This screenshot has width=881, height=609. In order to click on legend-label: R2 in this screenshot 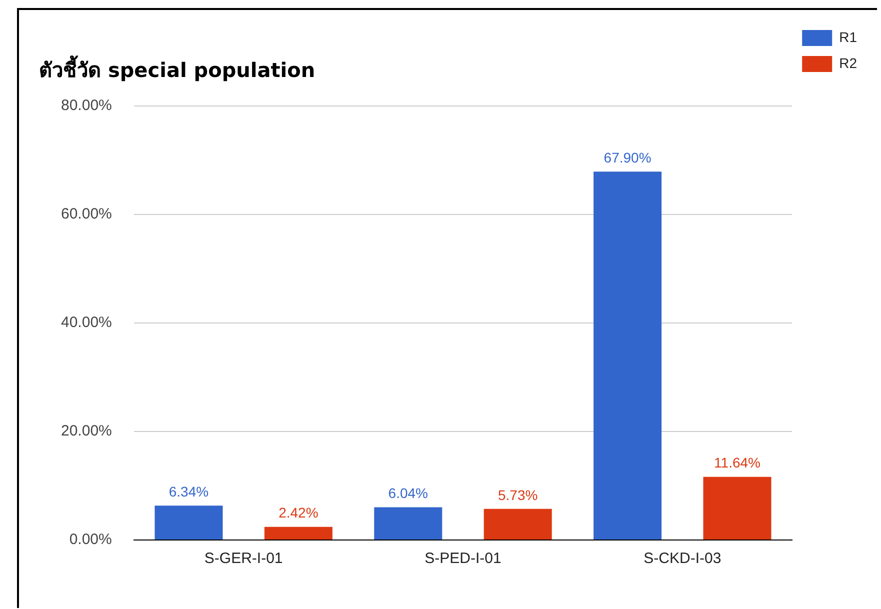, I will do `click(848, 62)`.